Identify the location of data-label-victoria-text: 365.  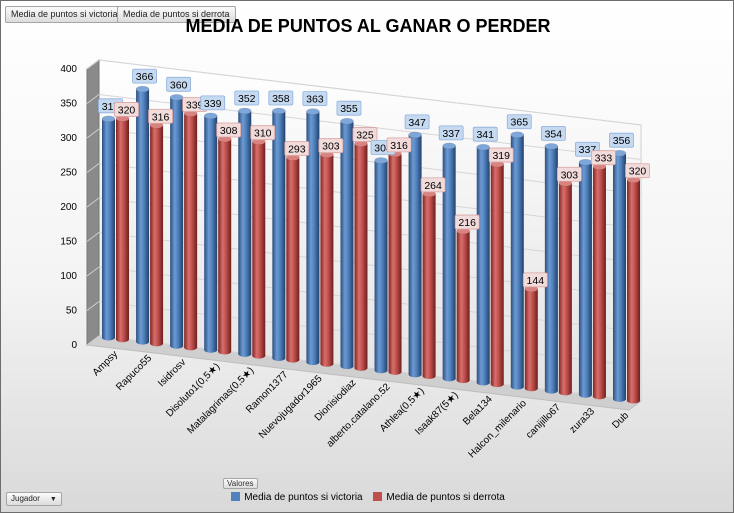
(520, 123).